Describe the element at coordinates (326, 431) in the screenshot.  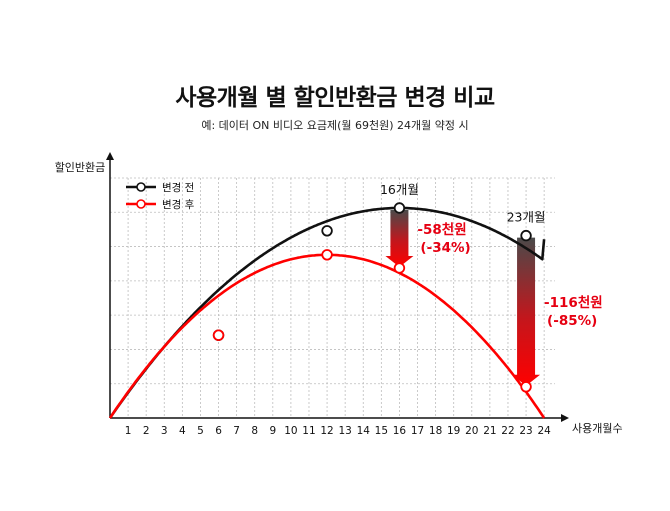
I see `x-tick-label: 12` at that location.